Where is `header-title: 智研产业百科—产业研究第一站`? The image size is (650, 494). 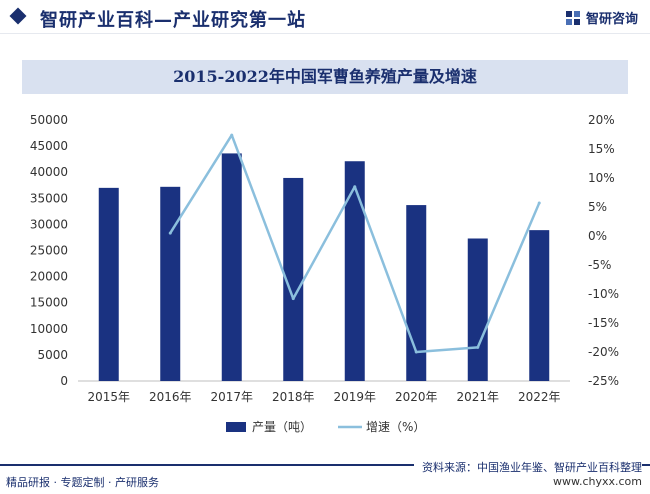 header-title: 智研产业百科—产业研究第一站 is located at coordinates (173, 20).